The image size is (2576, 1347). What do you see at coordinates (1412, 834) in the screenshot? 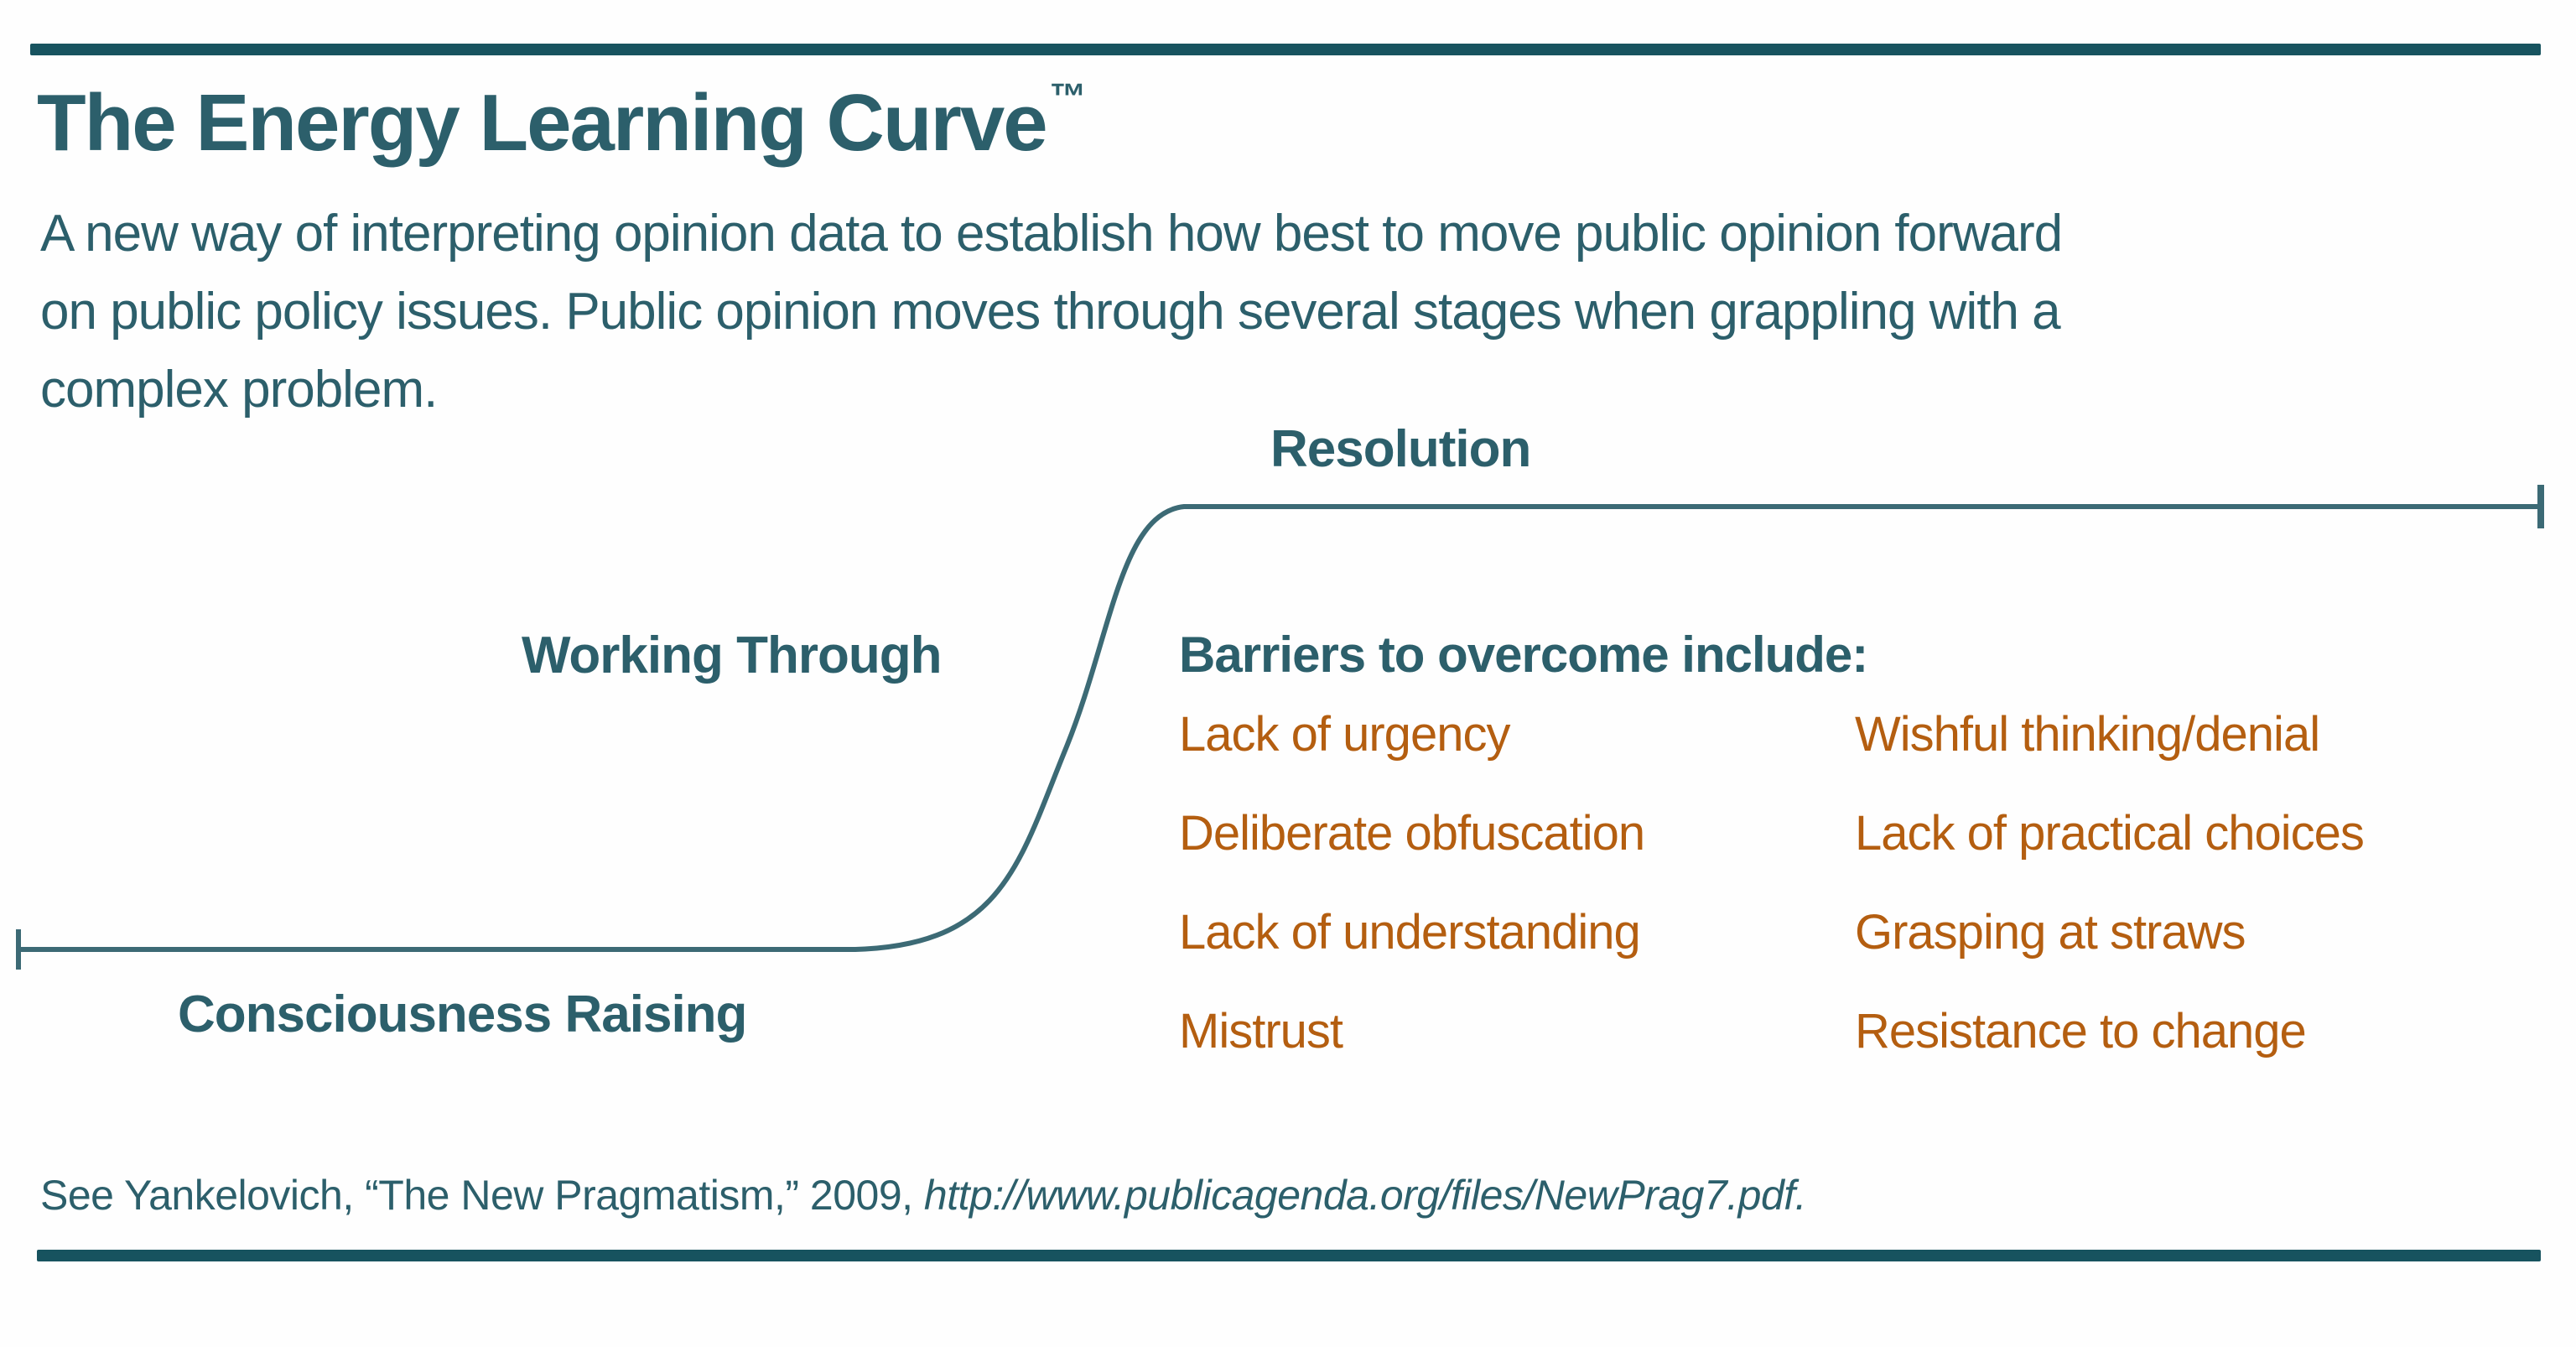
I see `barrier-item: Deliberate obfuscation` at bounding box center [1412, 834].